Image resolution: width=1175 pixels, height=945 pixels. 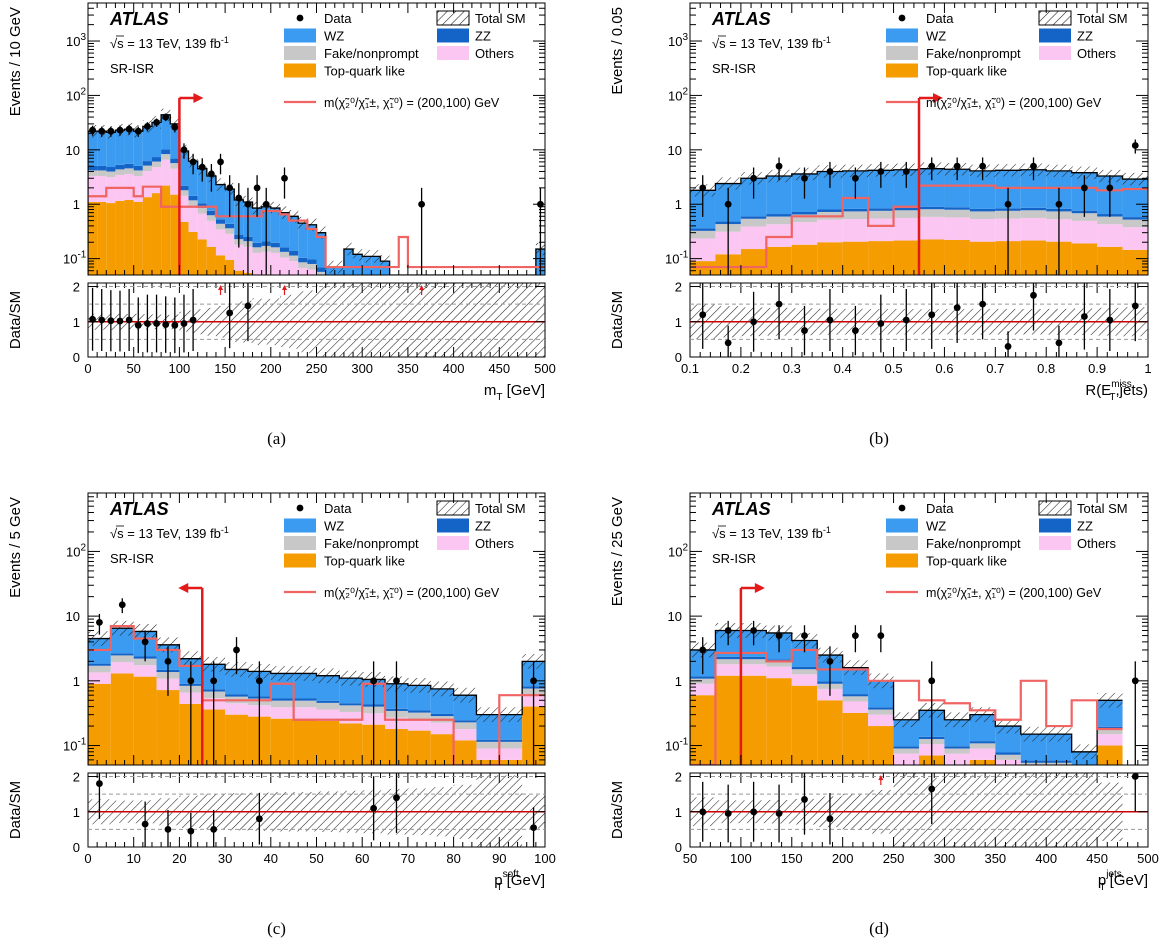 What do you see at coordinates (453, 858) in the screenshot?
I see `x-tick-label: 80` at bounding box center [453, 858].